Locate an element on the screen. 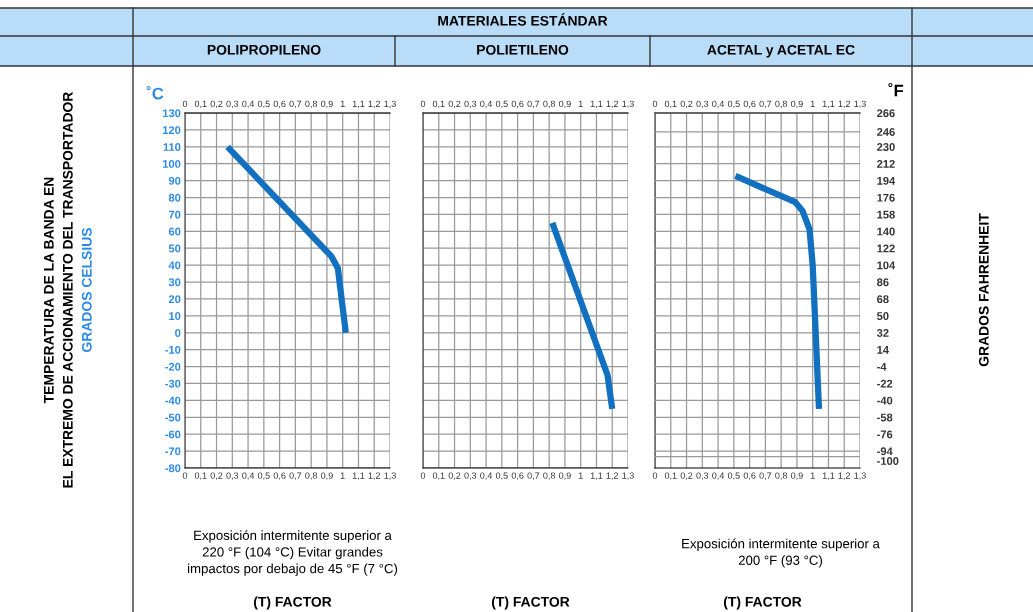 The height and width of the screenshot is (612, 1033). y-tick-label: 50 is located at coordinates (174, 248).